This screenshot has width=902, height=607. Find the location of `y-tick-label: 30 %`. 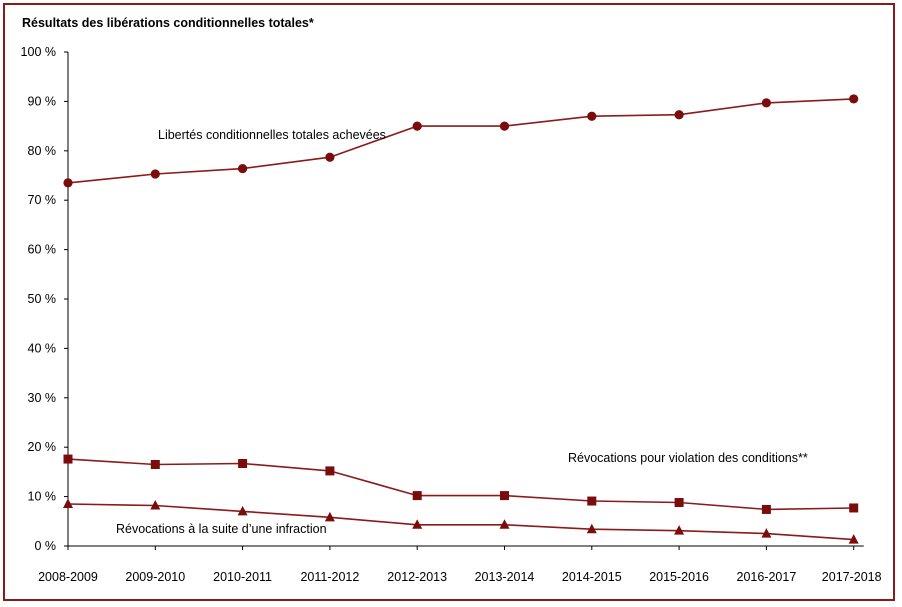

y-tick-label: 30 % is located at coordinates (42, 398).